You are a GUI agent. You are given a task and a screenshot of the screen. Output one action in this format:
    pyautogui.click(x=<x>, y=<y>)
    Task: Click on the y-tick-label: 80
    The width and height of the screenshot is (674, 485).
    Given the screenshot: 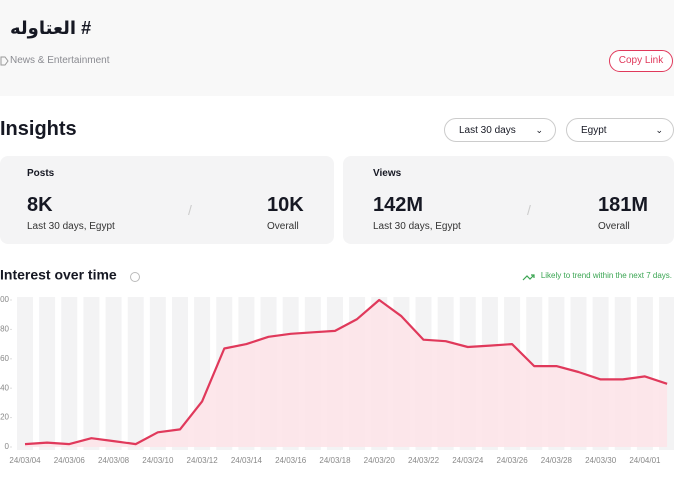 What is the action you would take?
    pyautogui.click(x=4, y=329)
    